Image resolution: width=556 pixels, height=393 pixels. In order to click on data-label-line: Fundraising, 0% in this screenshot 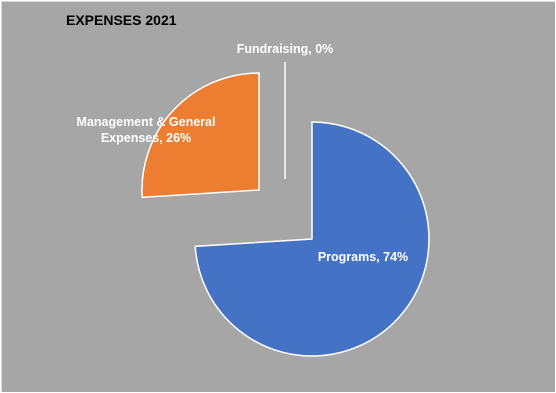, I will do `click(285, 49)`.